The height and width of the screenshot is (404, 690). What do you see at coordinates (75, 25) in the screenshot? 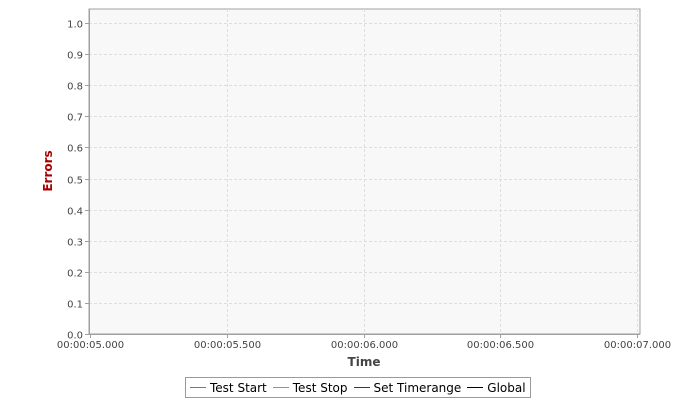
I see `y-tick-label: 1.0` at bounding box center [75, 25].